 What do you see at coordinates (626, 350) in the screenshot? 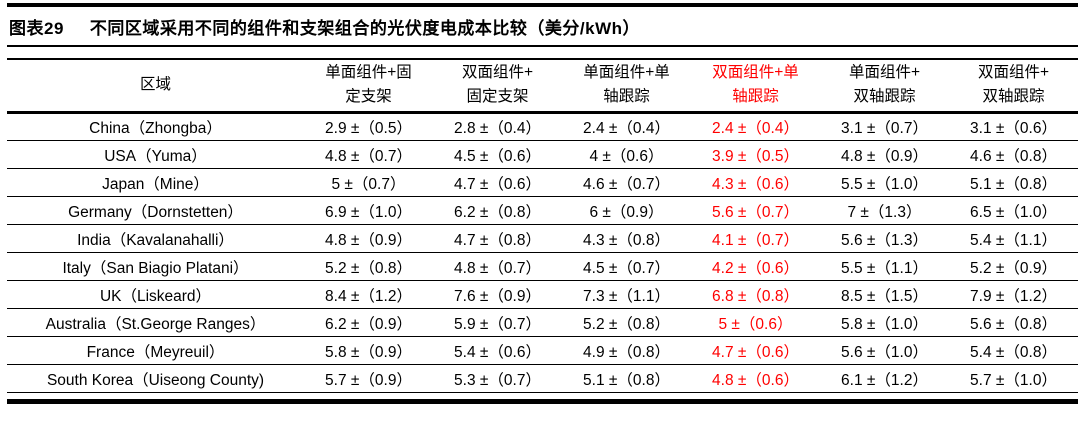
I see `value-cell: 4.9 ±（0.8）` at bounding box center [626, 350].